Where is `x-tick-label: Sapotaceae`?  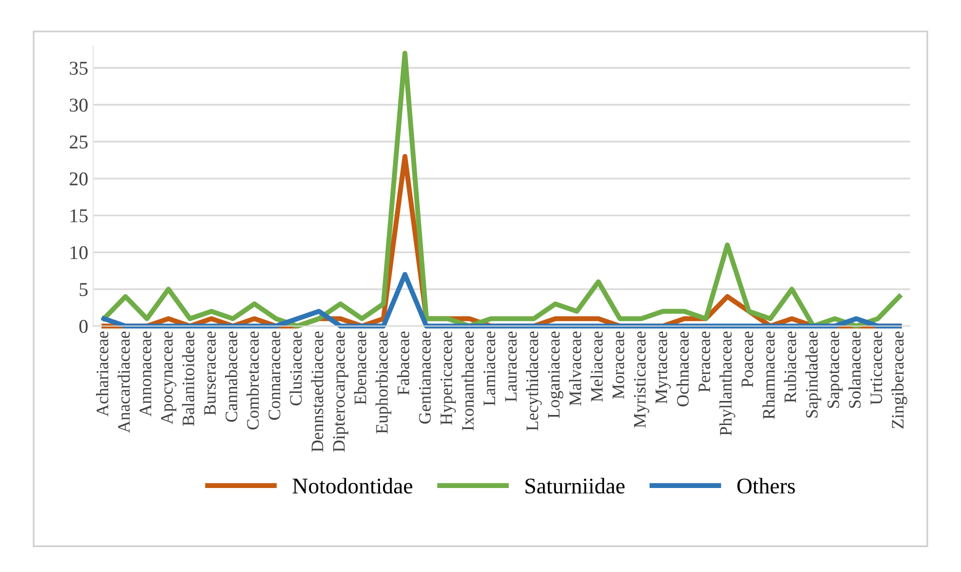
x-tick-label: Sapotaceae is located at coordinates (835, 370).